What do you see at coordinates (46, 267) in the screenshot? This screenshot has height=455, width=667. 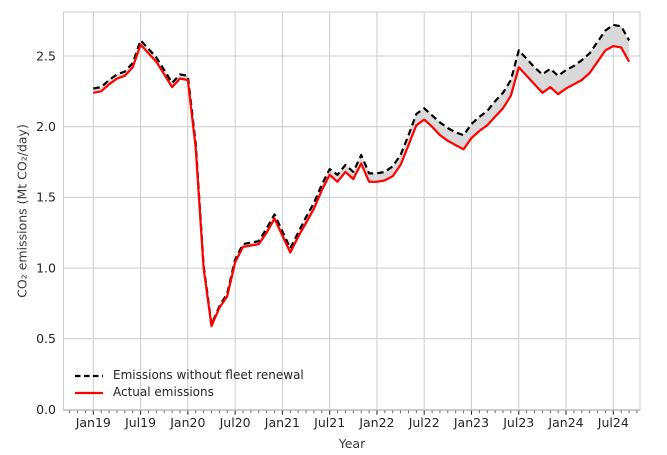 I see `y-tick-label: 1.0` at bounding box center [46, 267].